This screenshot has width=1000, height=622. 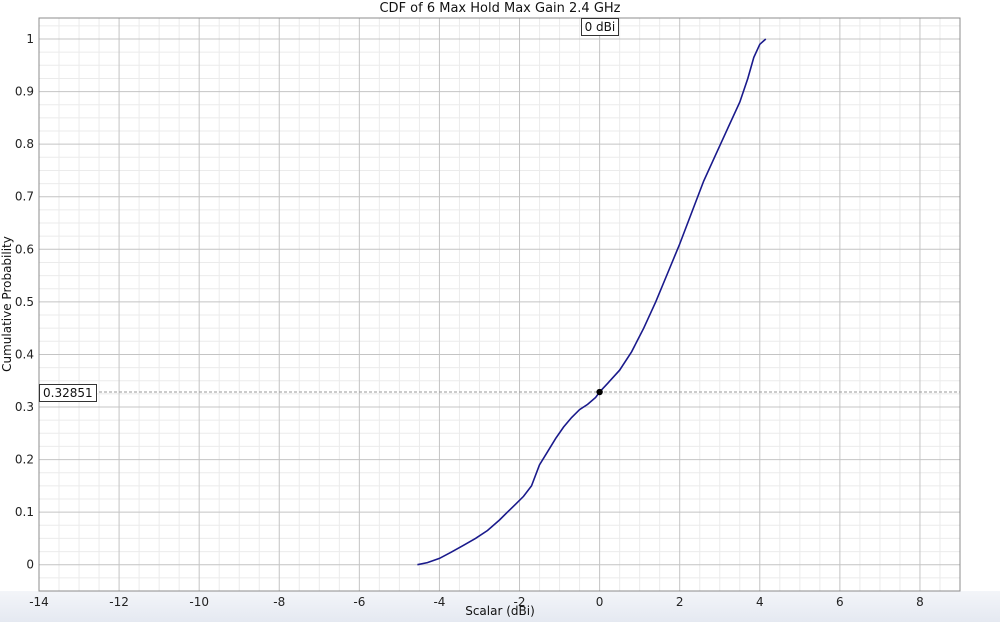 I want to click on x-tick-label: -14, so click(x=39, y=602).